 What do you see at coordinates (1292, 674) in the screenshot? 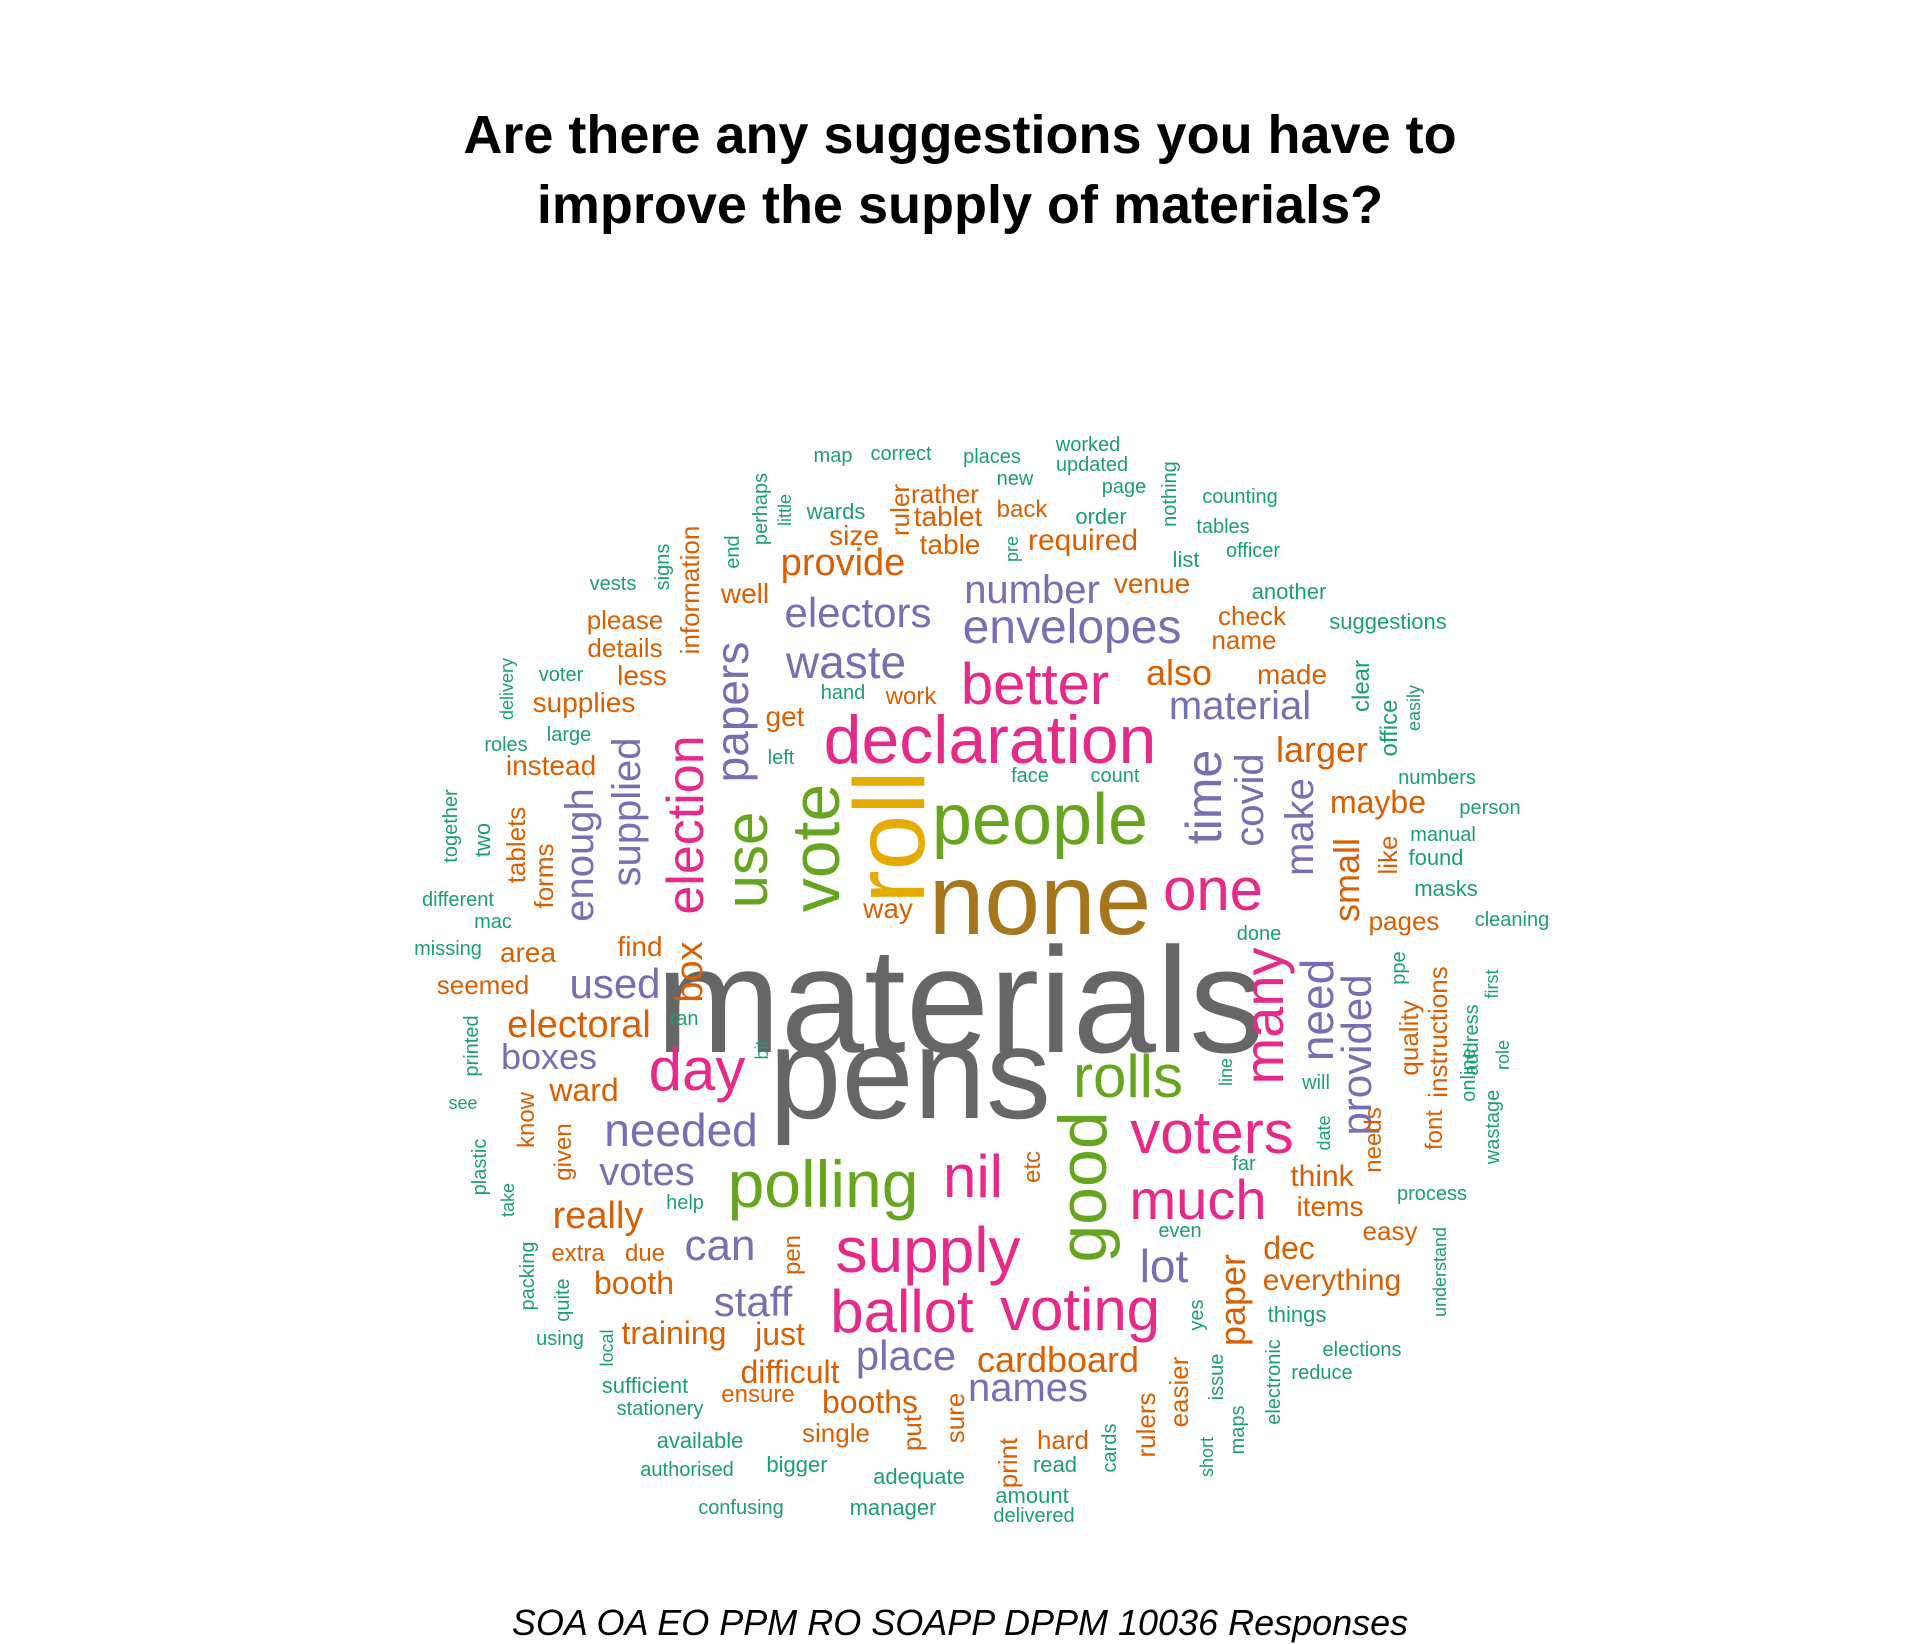
I see `cloud-word-made: made` at bounding box center [1292, 674].